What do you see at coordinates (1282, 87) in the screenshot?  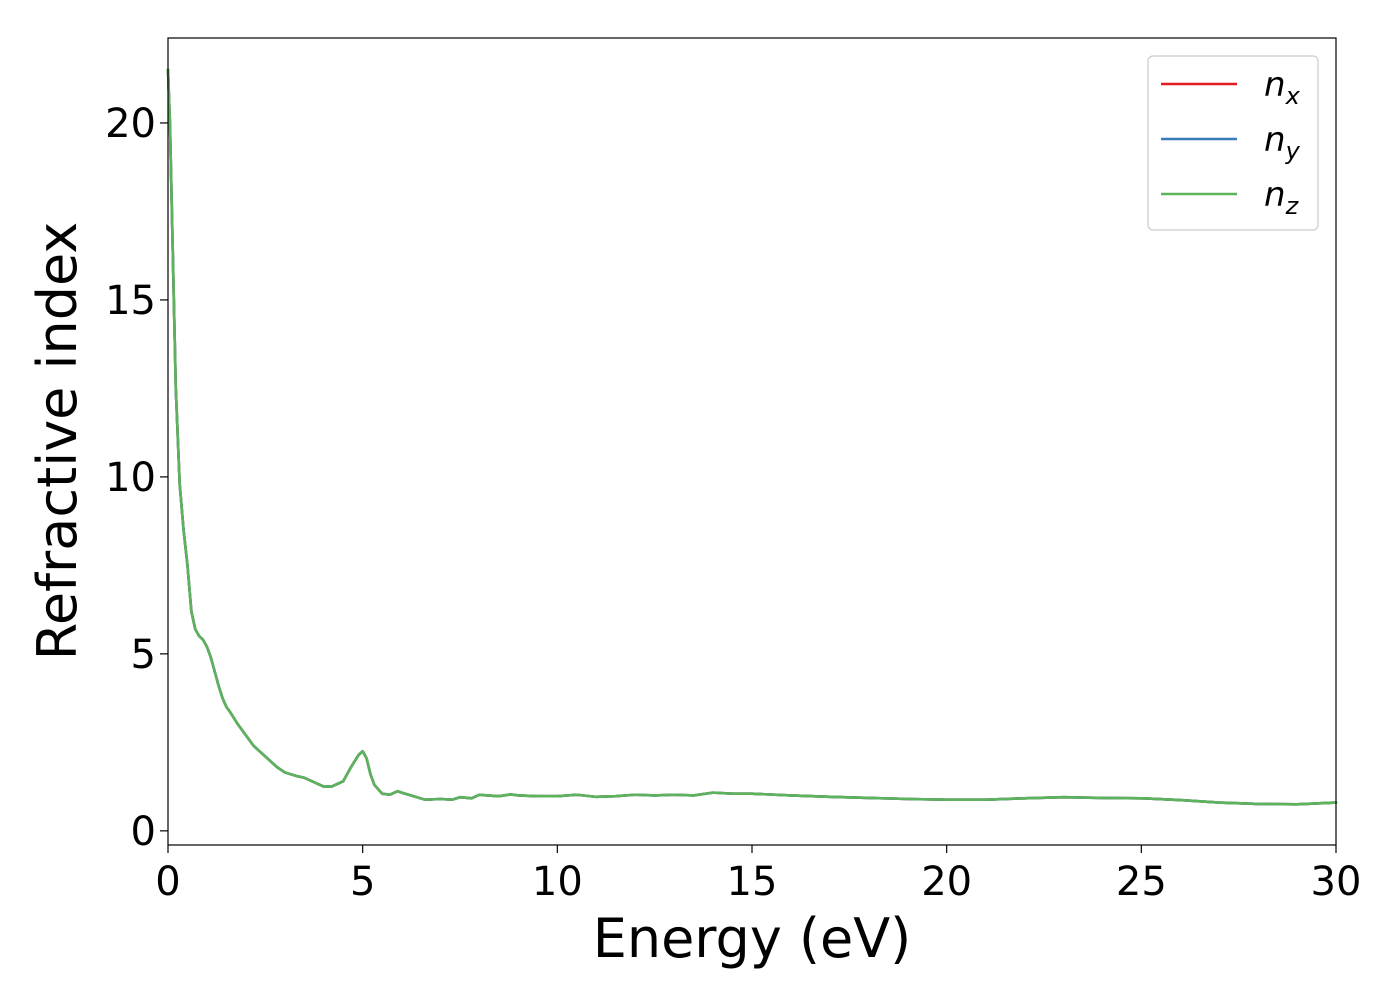 I see `legend-label-x: nx` at bounding box center [1282, 87].